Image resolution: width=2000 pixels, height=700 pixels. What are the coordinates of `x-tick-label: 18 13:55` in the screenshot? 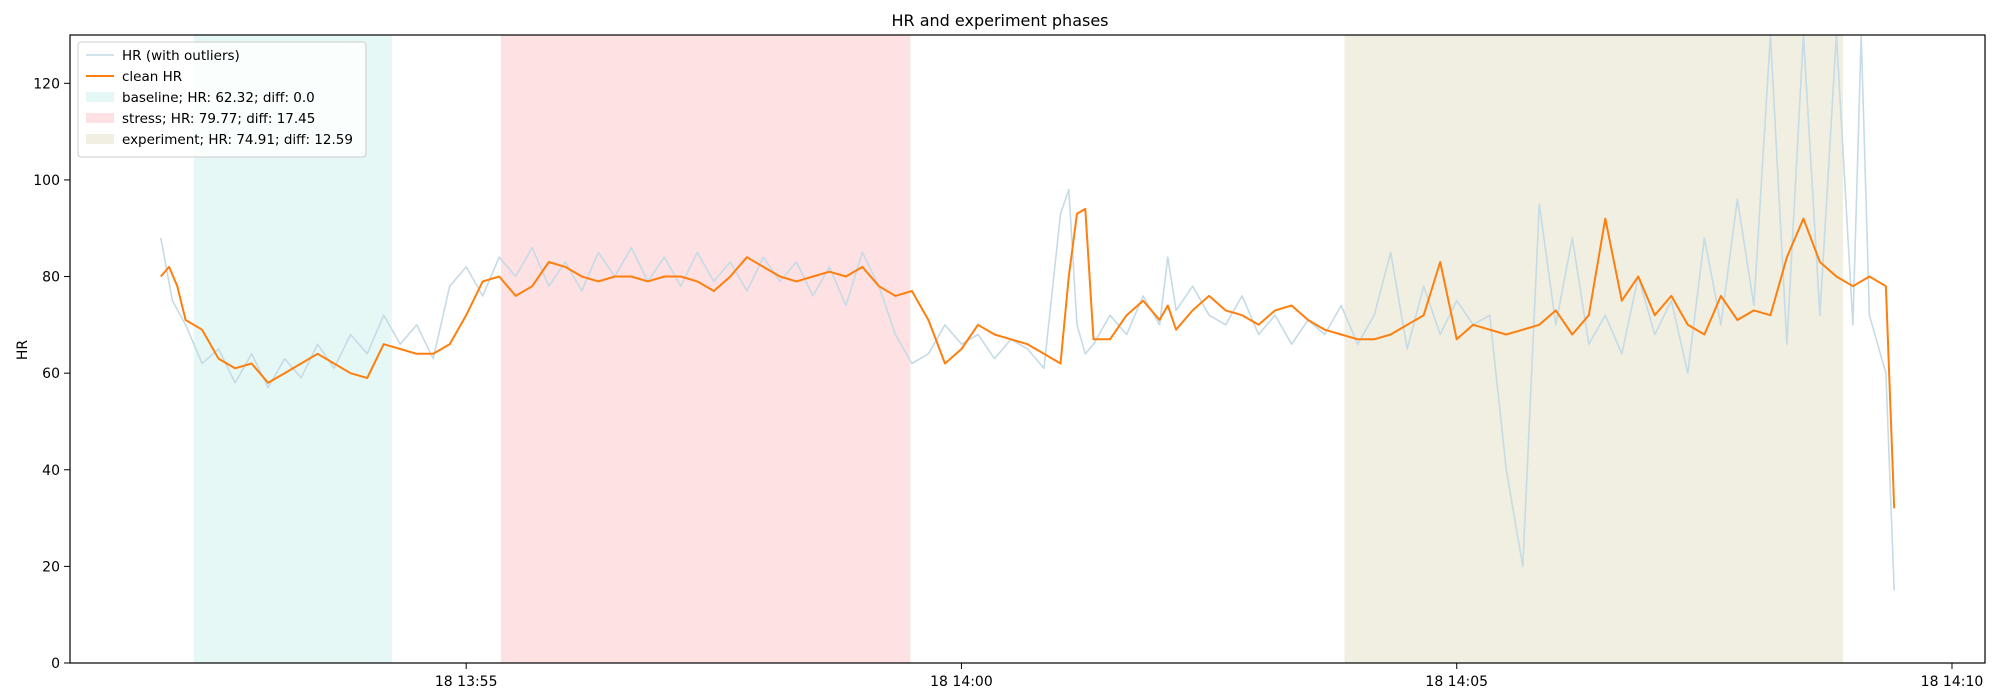 It's located at (466, 682).